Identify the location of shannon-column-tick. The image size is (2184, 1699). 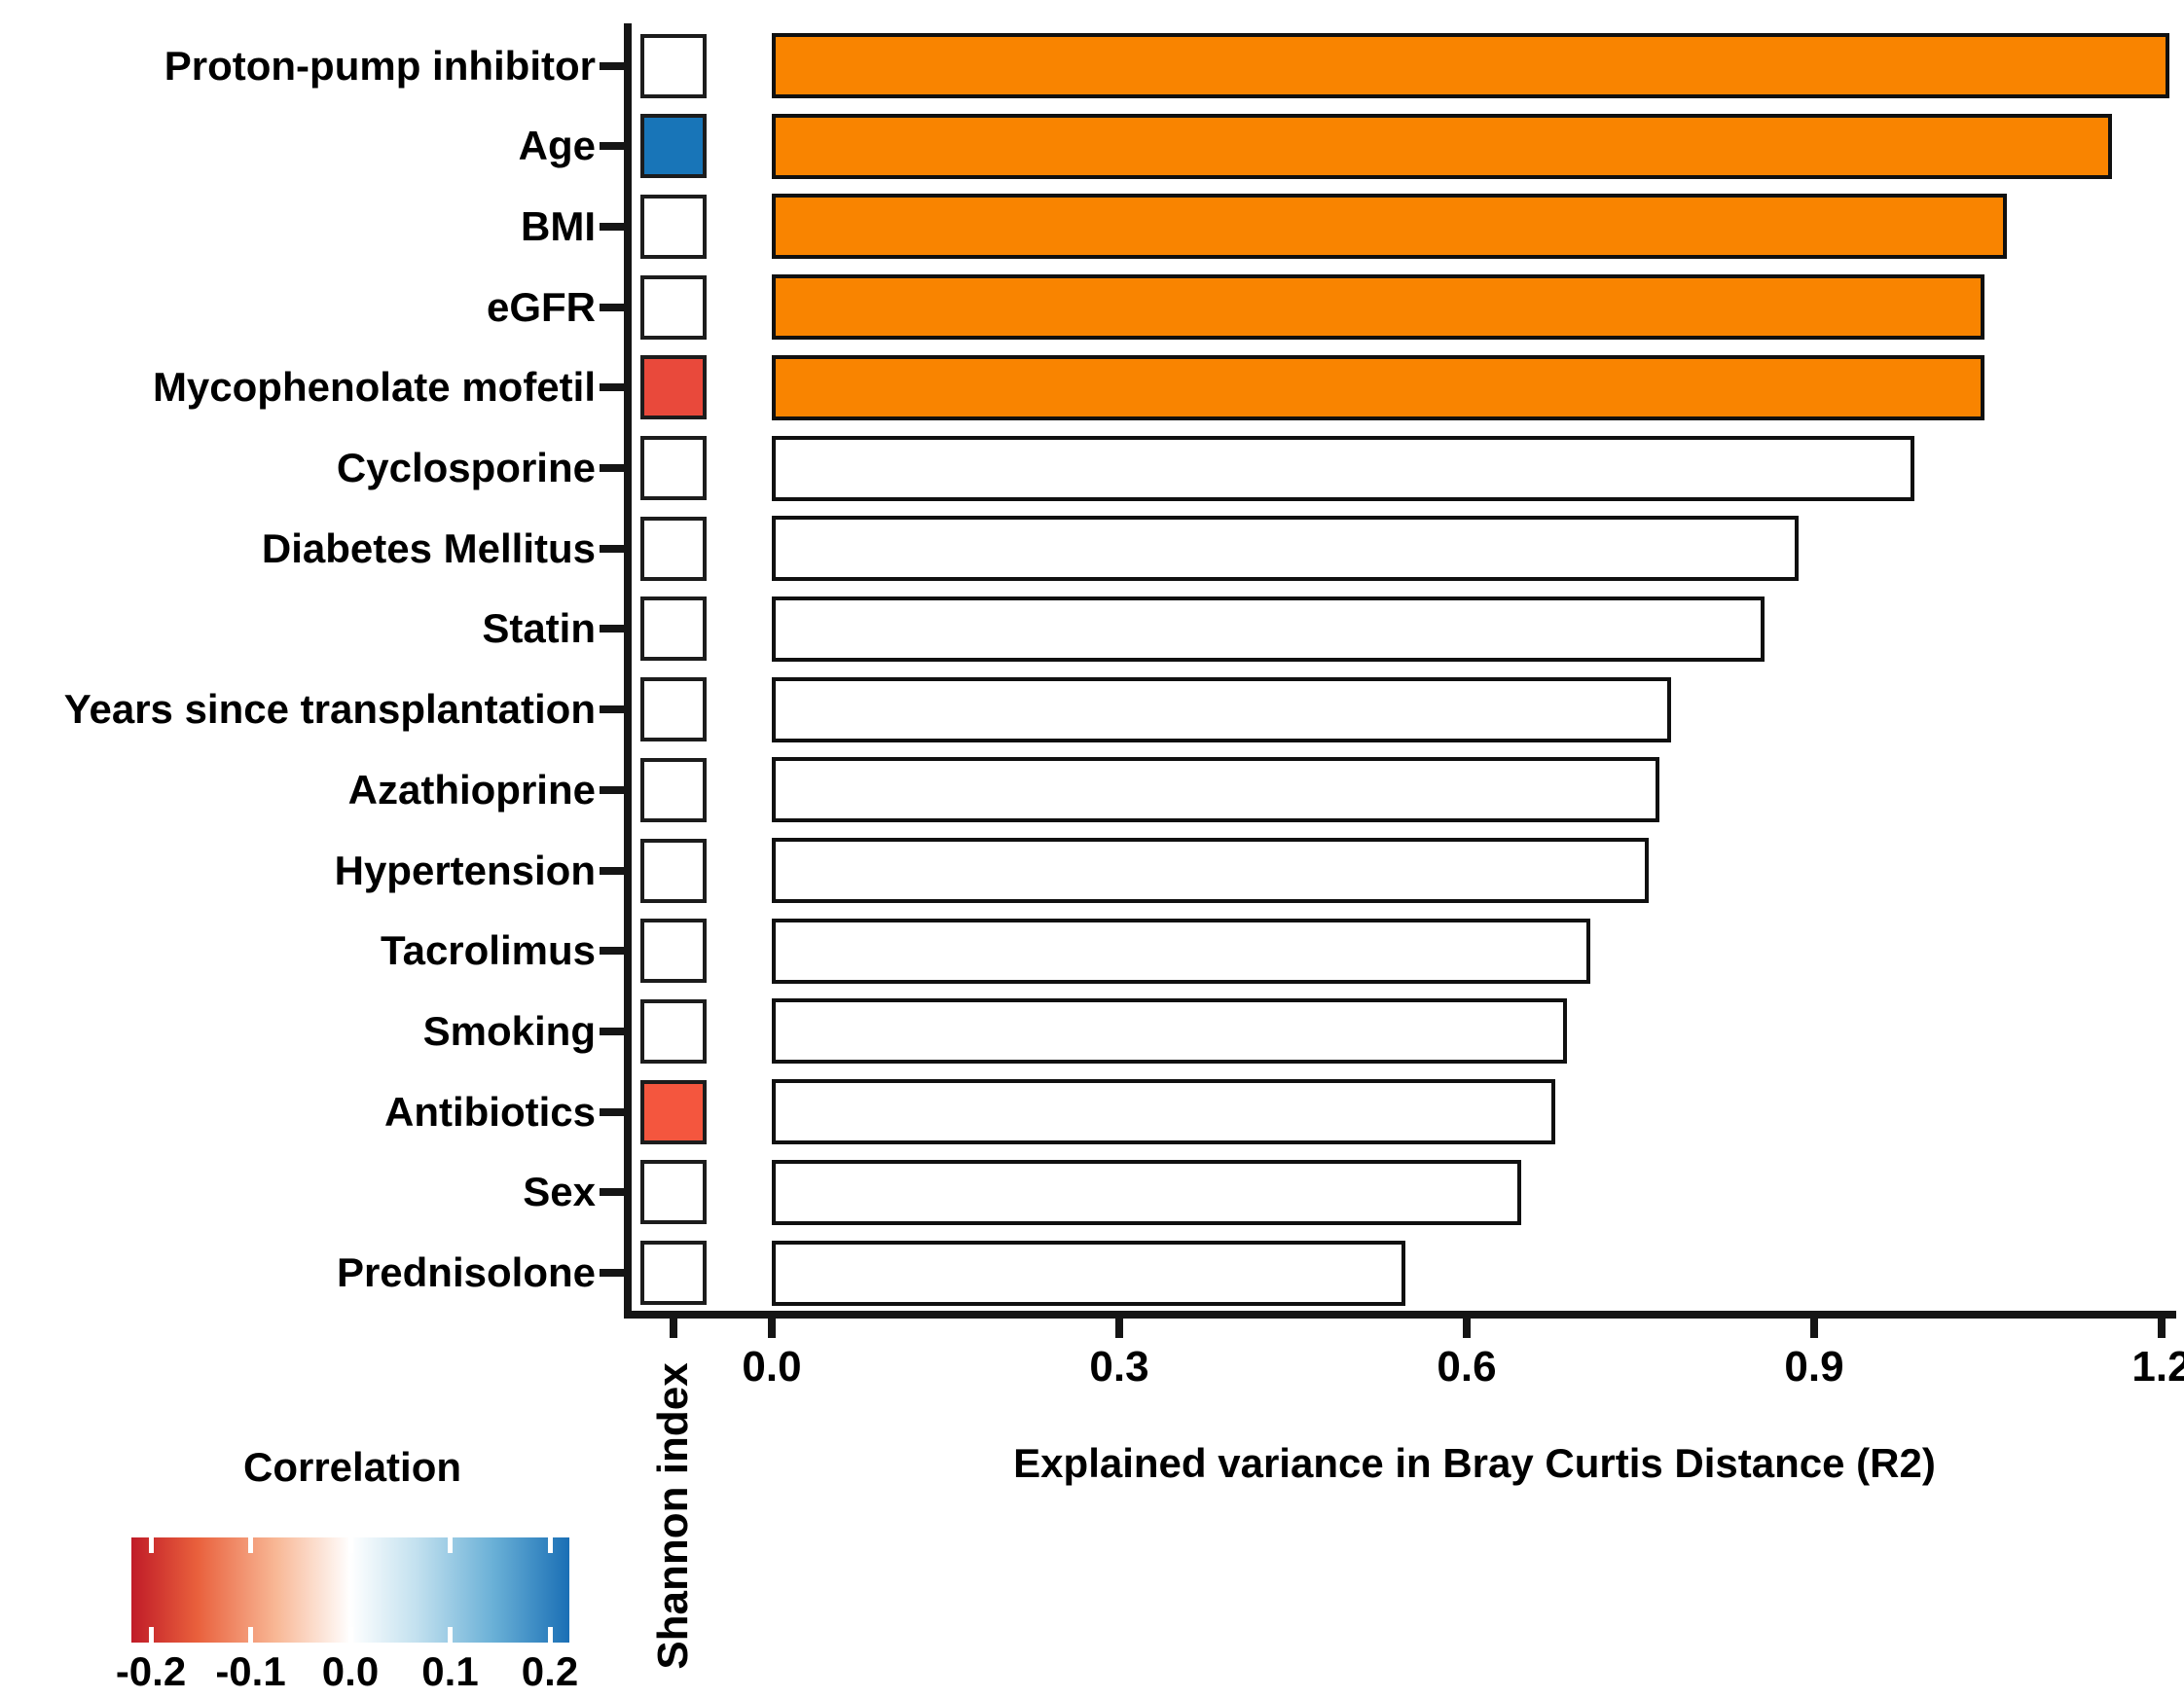
(673, 1328).